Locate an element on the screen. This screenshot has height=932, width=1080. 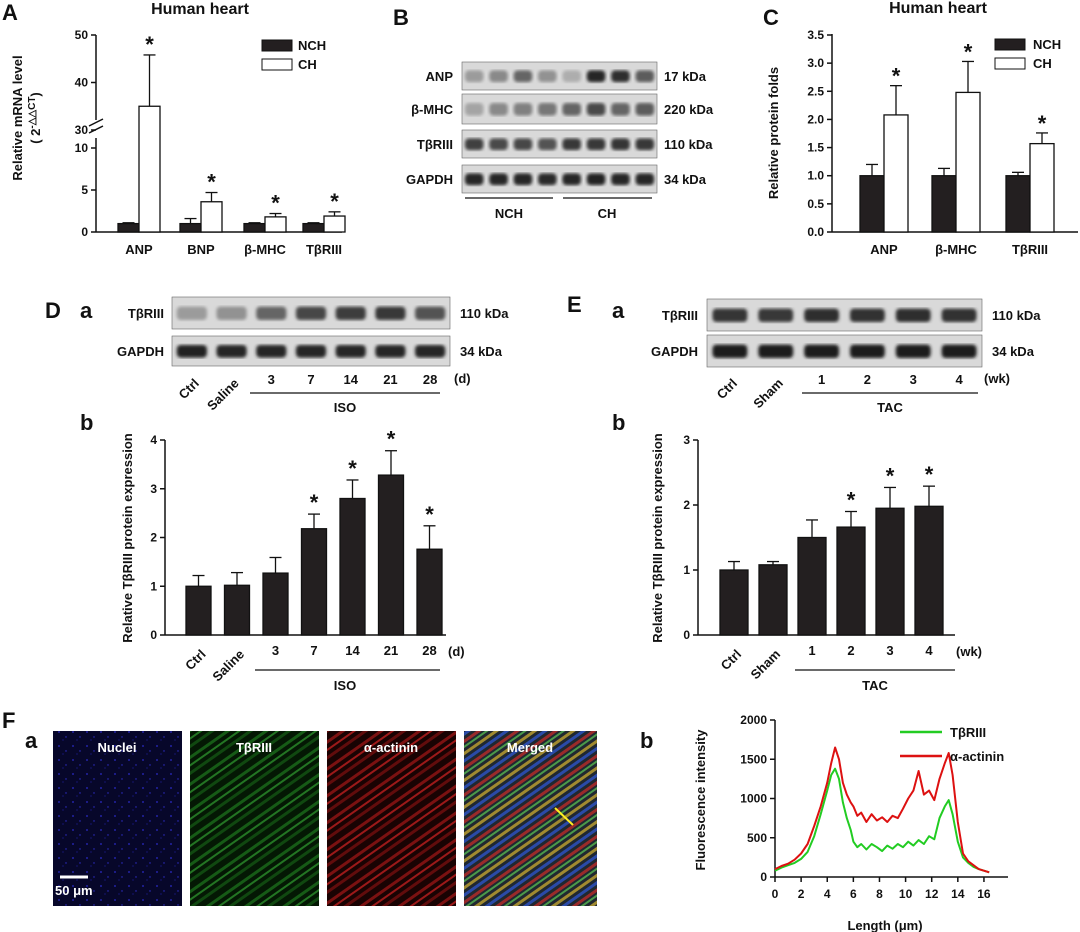
chart-A-ytick-label: 50 is located at coordinates (82, 35).